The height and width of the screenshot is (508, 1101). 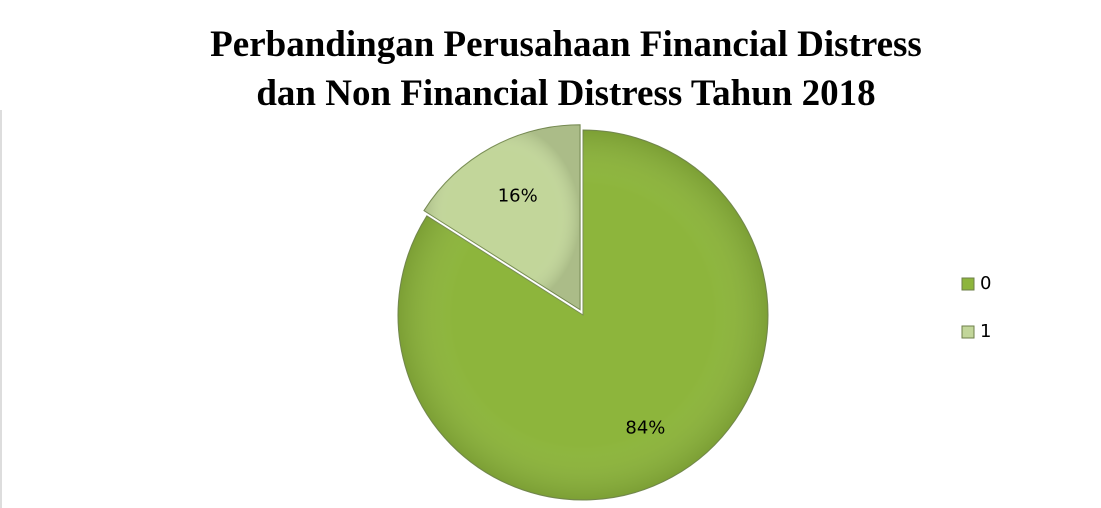 What do you see at coordinates (565, 93) in the screenshot?
I see `chart-title: dan Non Financial Distress Tahun 2018` at bounding box center [565, 93].